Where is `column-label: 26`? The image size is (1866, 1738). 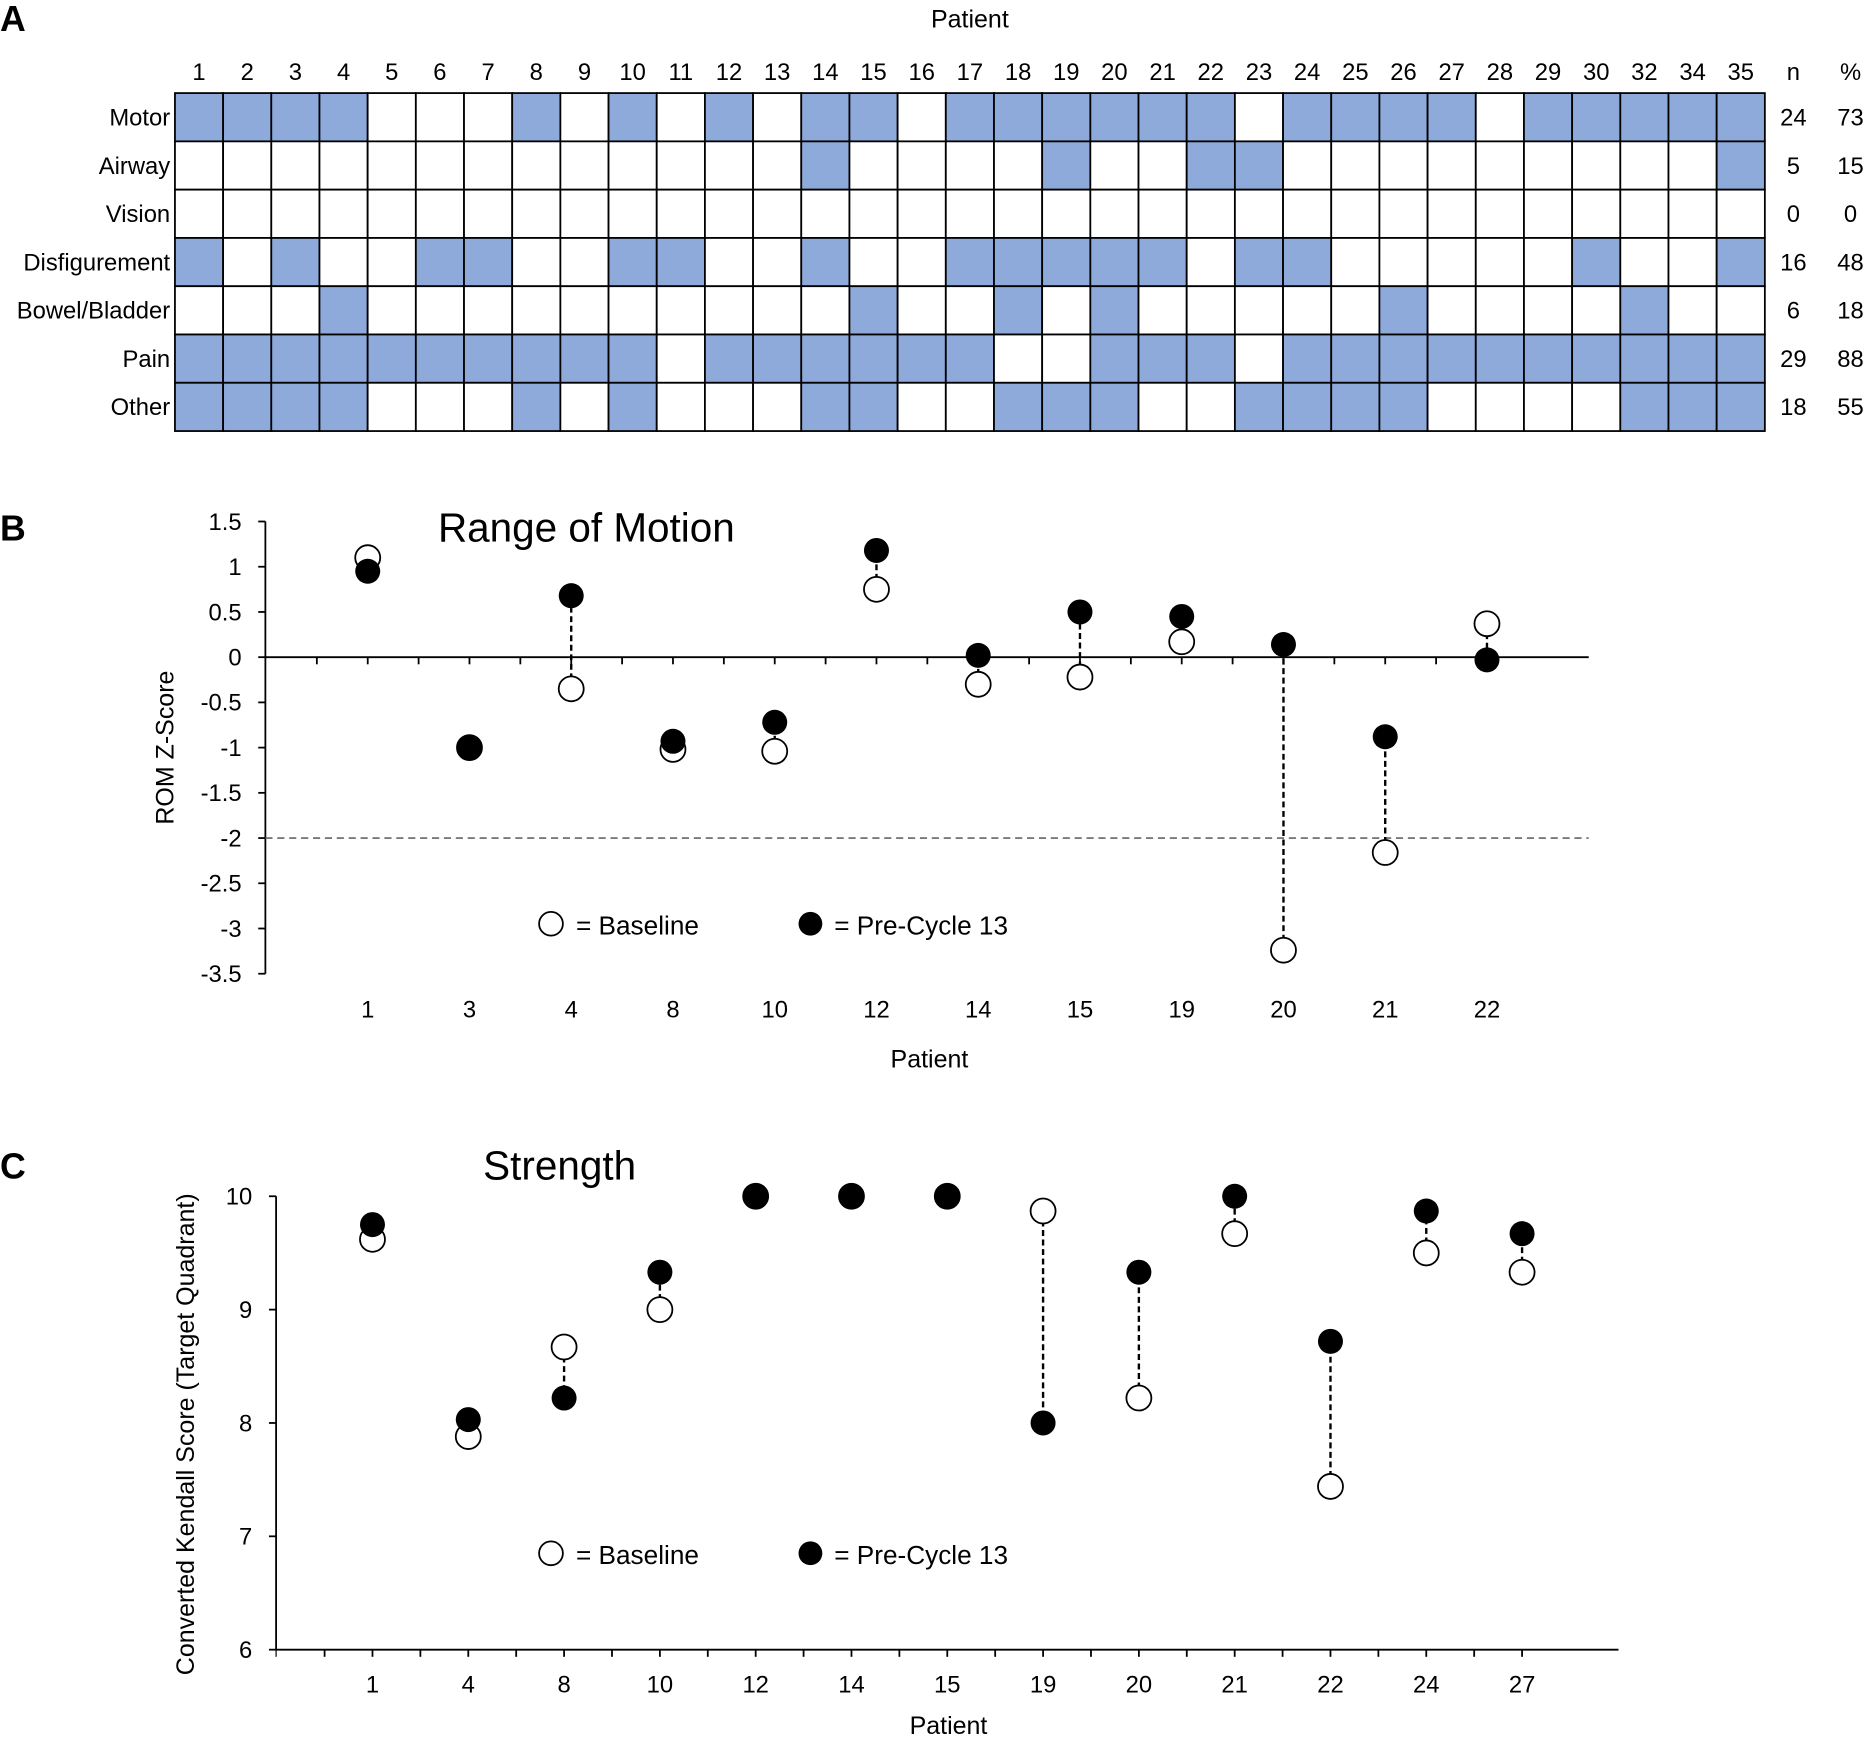
column-label: 26 is located at coordinates (1403, 72).